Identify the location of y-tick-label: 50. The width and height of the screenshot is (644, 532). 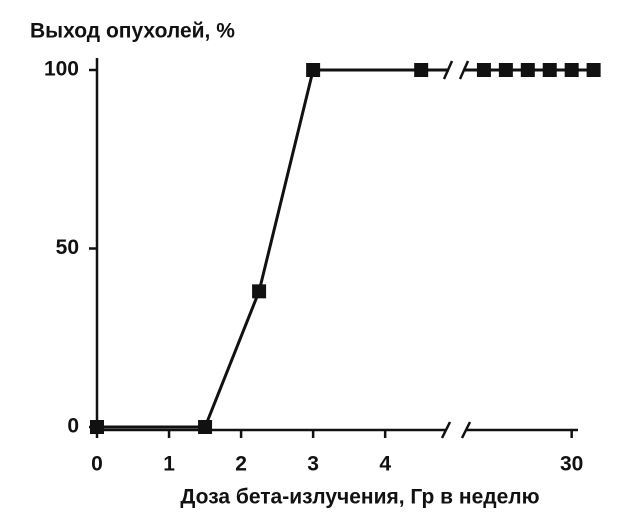
(67, 247).